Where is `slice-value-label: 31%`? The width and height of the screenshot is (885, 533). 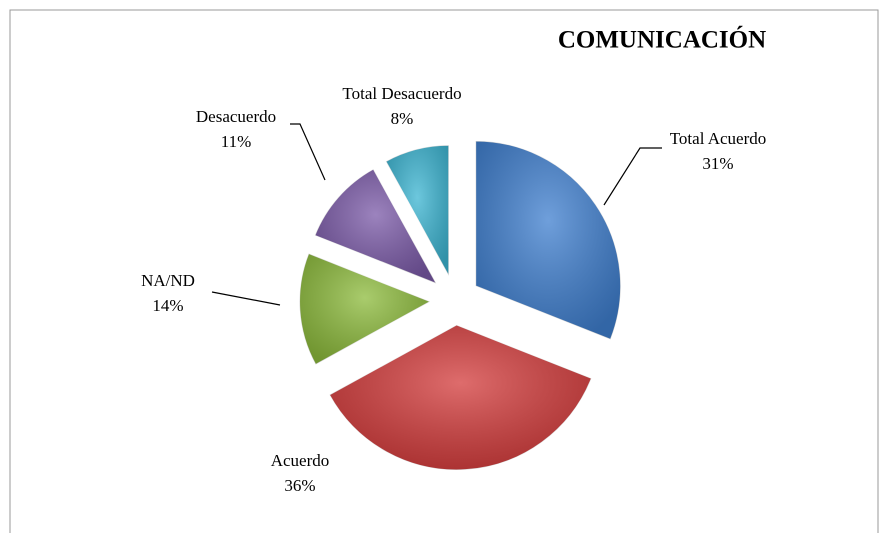 slice-value-label: 31% is located at coordinates (717, 163).